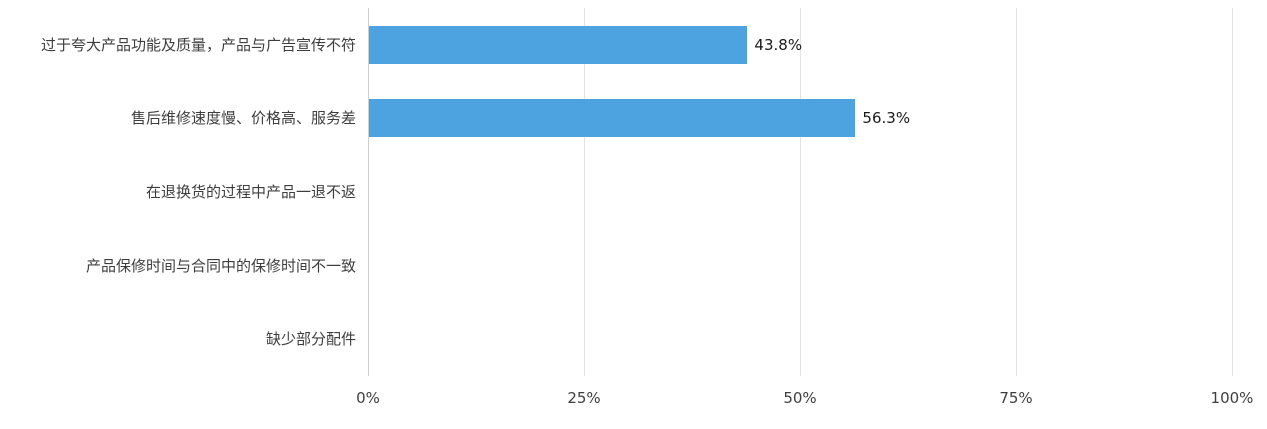  Describe the element at coordinates (778, 44) in the screenshot. I see `bar-value-label: 43.8%` at that location.